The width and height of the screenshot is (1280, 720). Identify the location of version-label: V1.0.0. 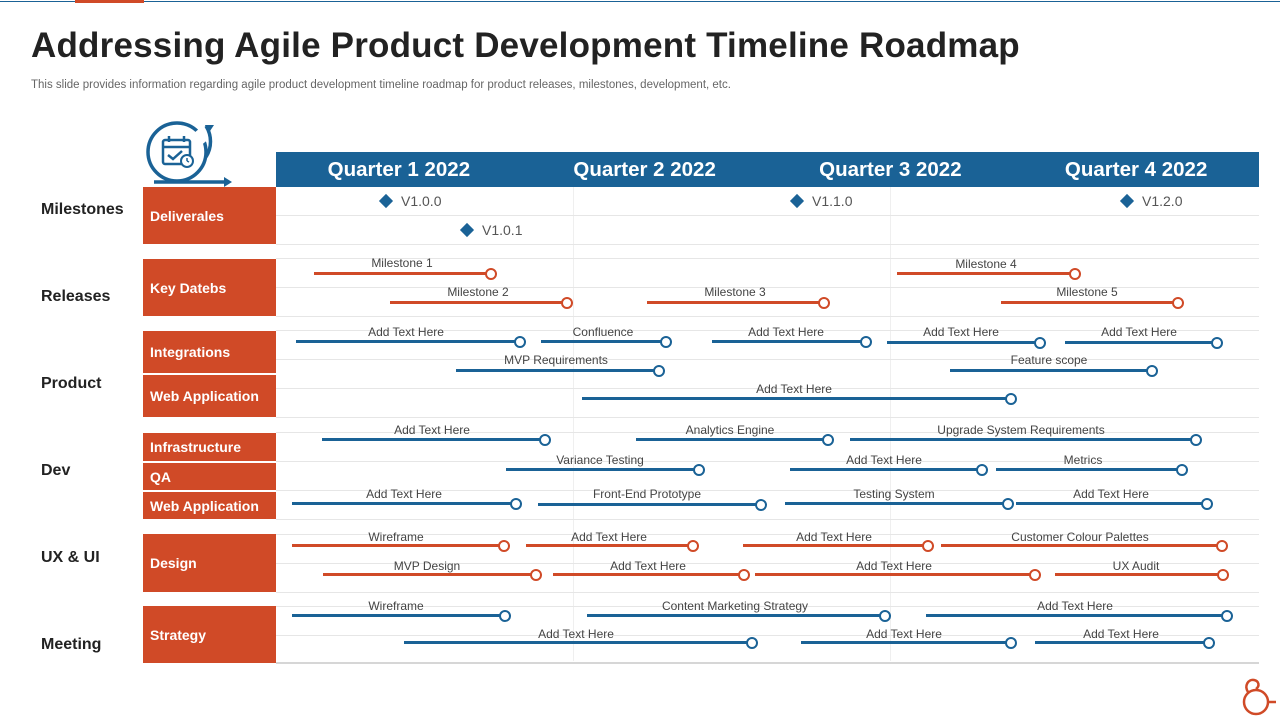
(421, 201).